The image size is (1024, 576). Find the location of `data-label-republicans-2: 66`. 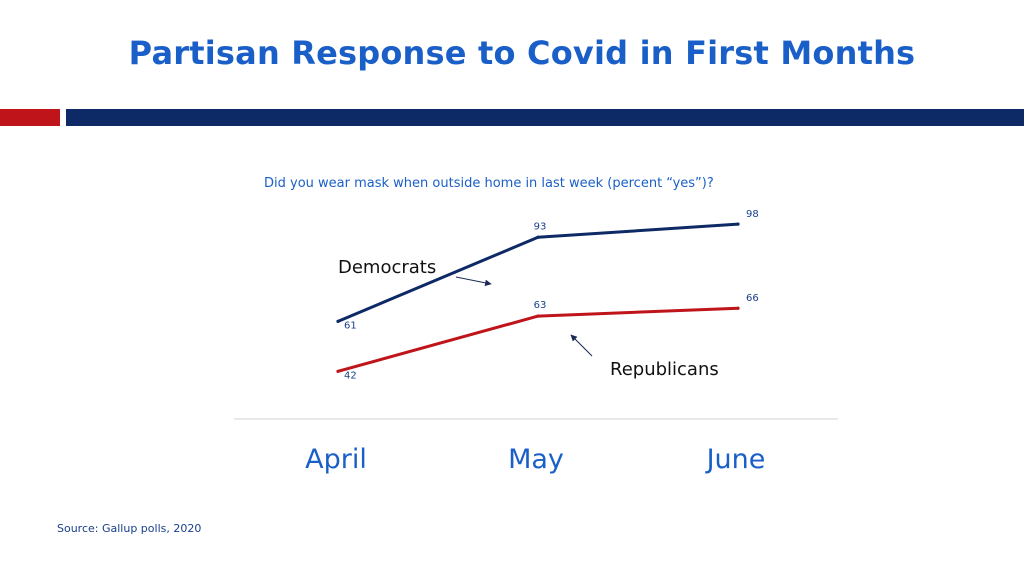

data-label-republicans-2: 66 is located at coordinates (752, 298).